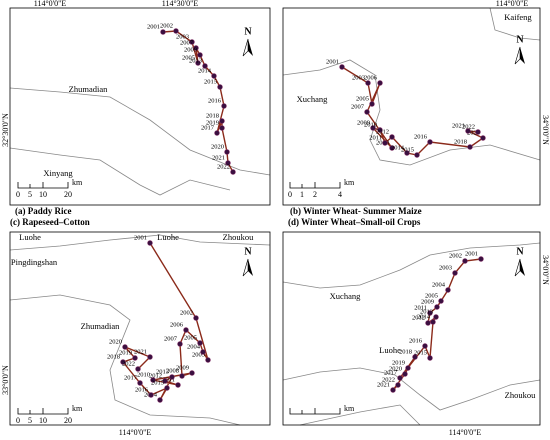 Image resolution: width=550 pixels, height=440 pixels. What do you see at coordinates (545, 130) in the screenshot?
I see `coordinate-label: 34°0'0"N` at bounding box center [545, 130].